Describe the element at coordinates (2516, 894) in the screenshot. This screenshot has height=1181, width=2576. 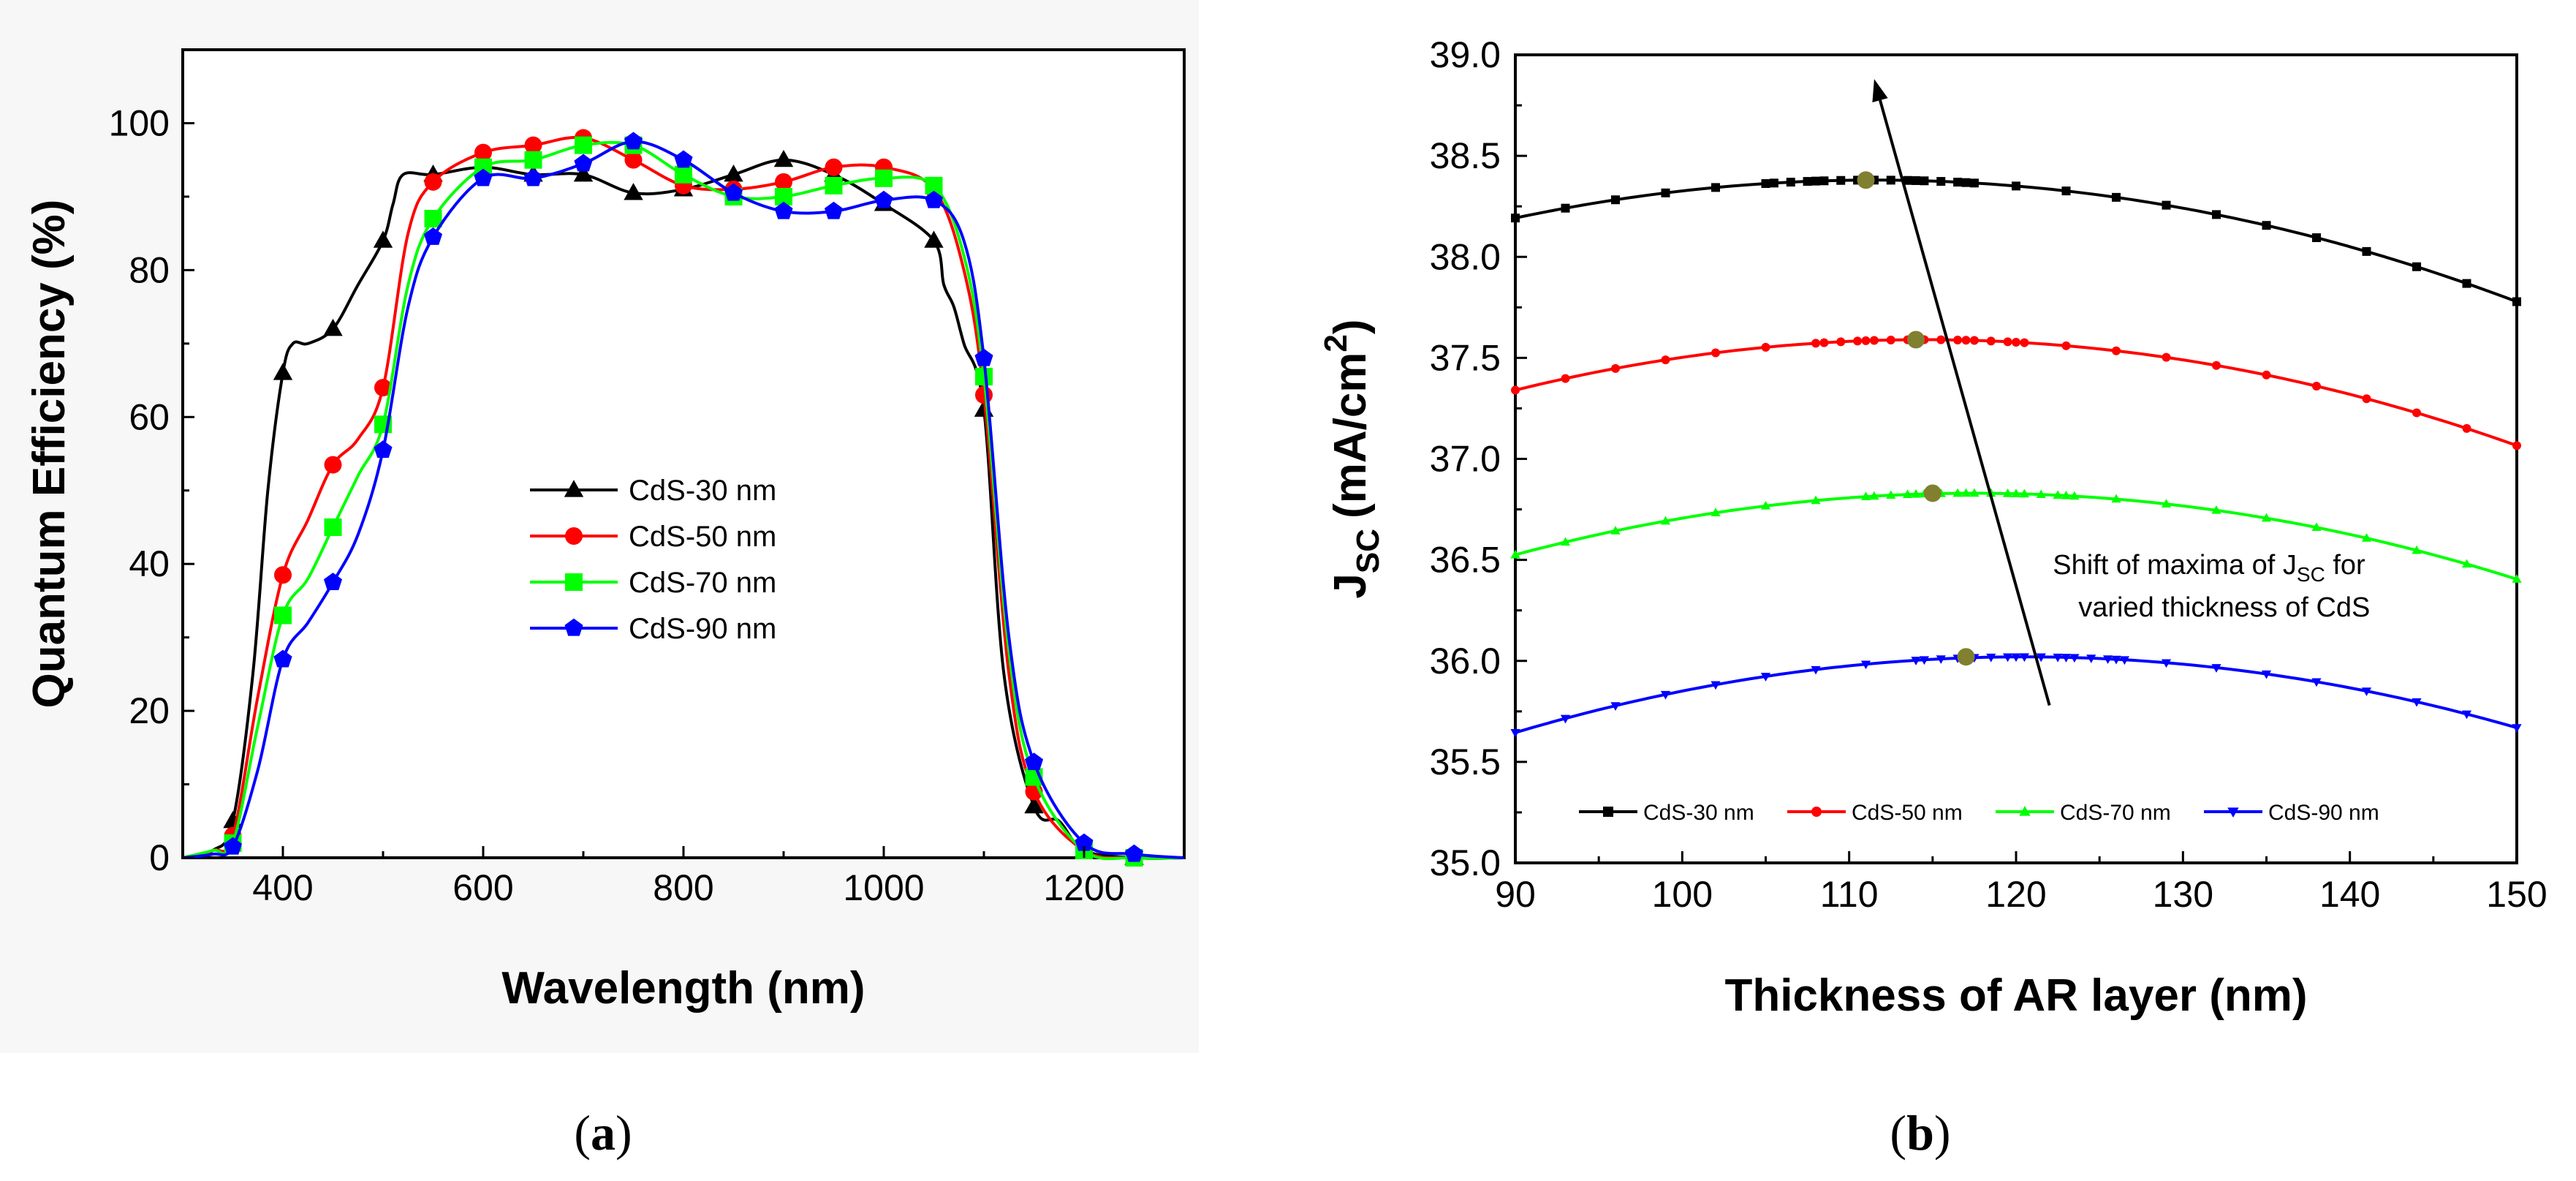
I see `b-x-tick-label: 150` at that location.